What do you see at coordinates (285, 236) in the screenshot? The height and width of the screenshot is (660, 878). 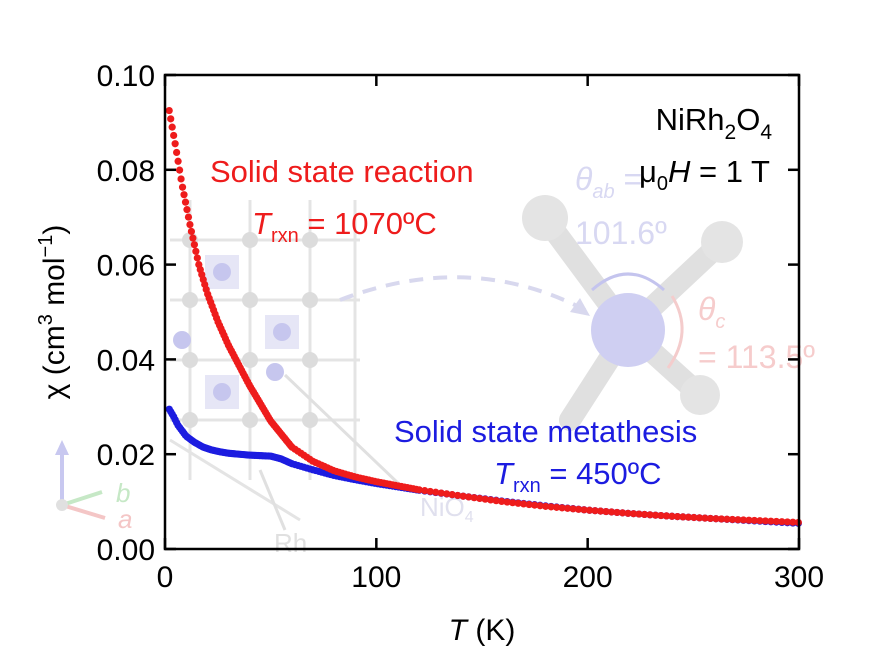 I see `ssr-T-sub: rxn` at bounding box center [285, 236].